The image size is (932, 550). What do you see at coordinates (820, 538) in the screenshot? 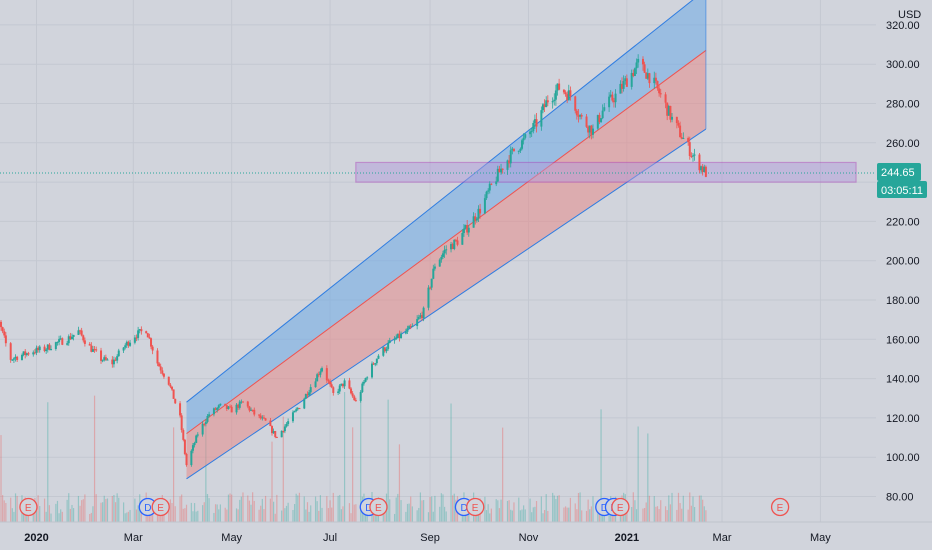
I see `x-tick-label: May` at bounding box center [820, 538].